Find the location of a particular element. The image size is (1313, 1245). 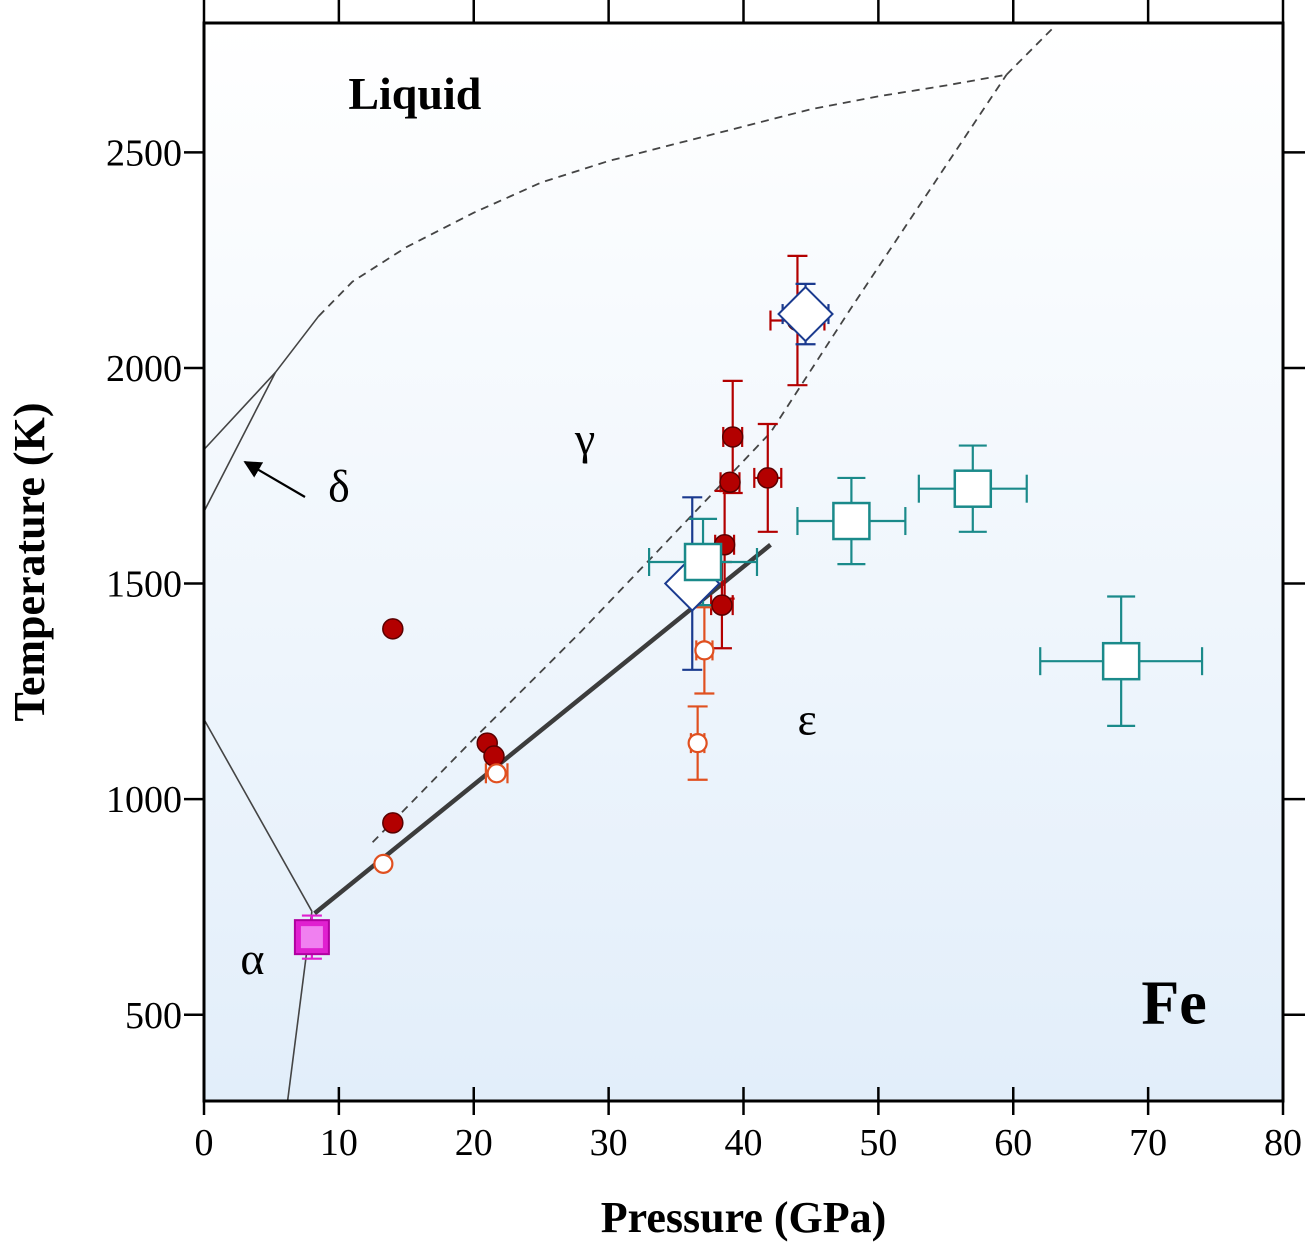

y-tick-label: 500 is located at coordinates (153, 1016).